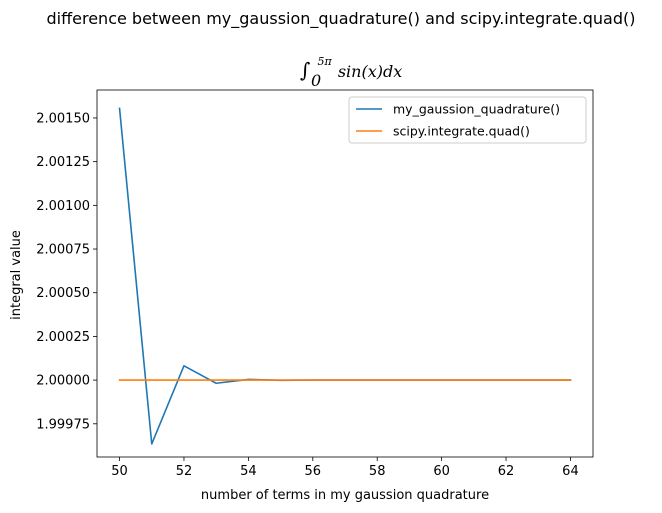  What do you see at coordinates (63, 118) in the screenshot?
I see `y-tick-label: 2.00150` at bounding box center [63, 118].